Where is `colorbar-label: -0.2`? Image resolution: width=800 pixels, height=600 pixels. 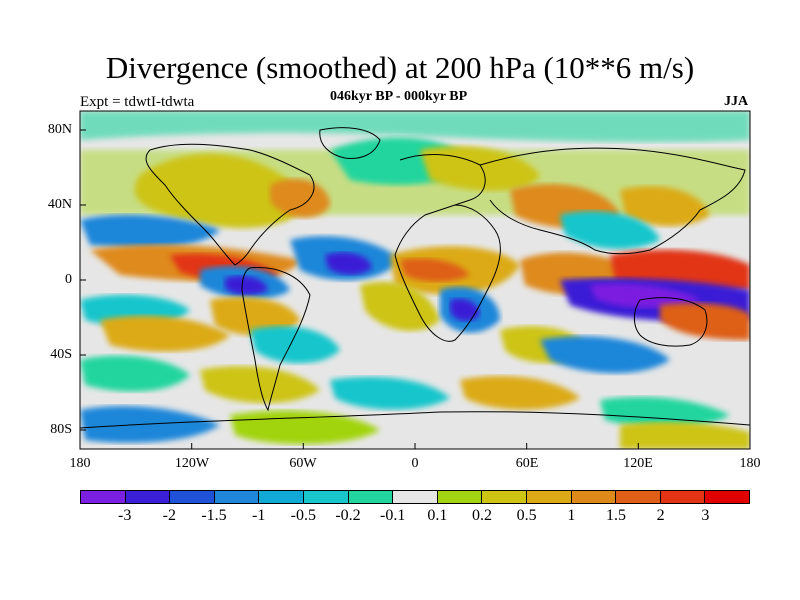
colorbar-label: -0.2 is located at coordinates (348, 515).